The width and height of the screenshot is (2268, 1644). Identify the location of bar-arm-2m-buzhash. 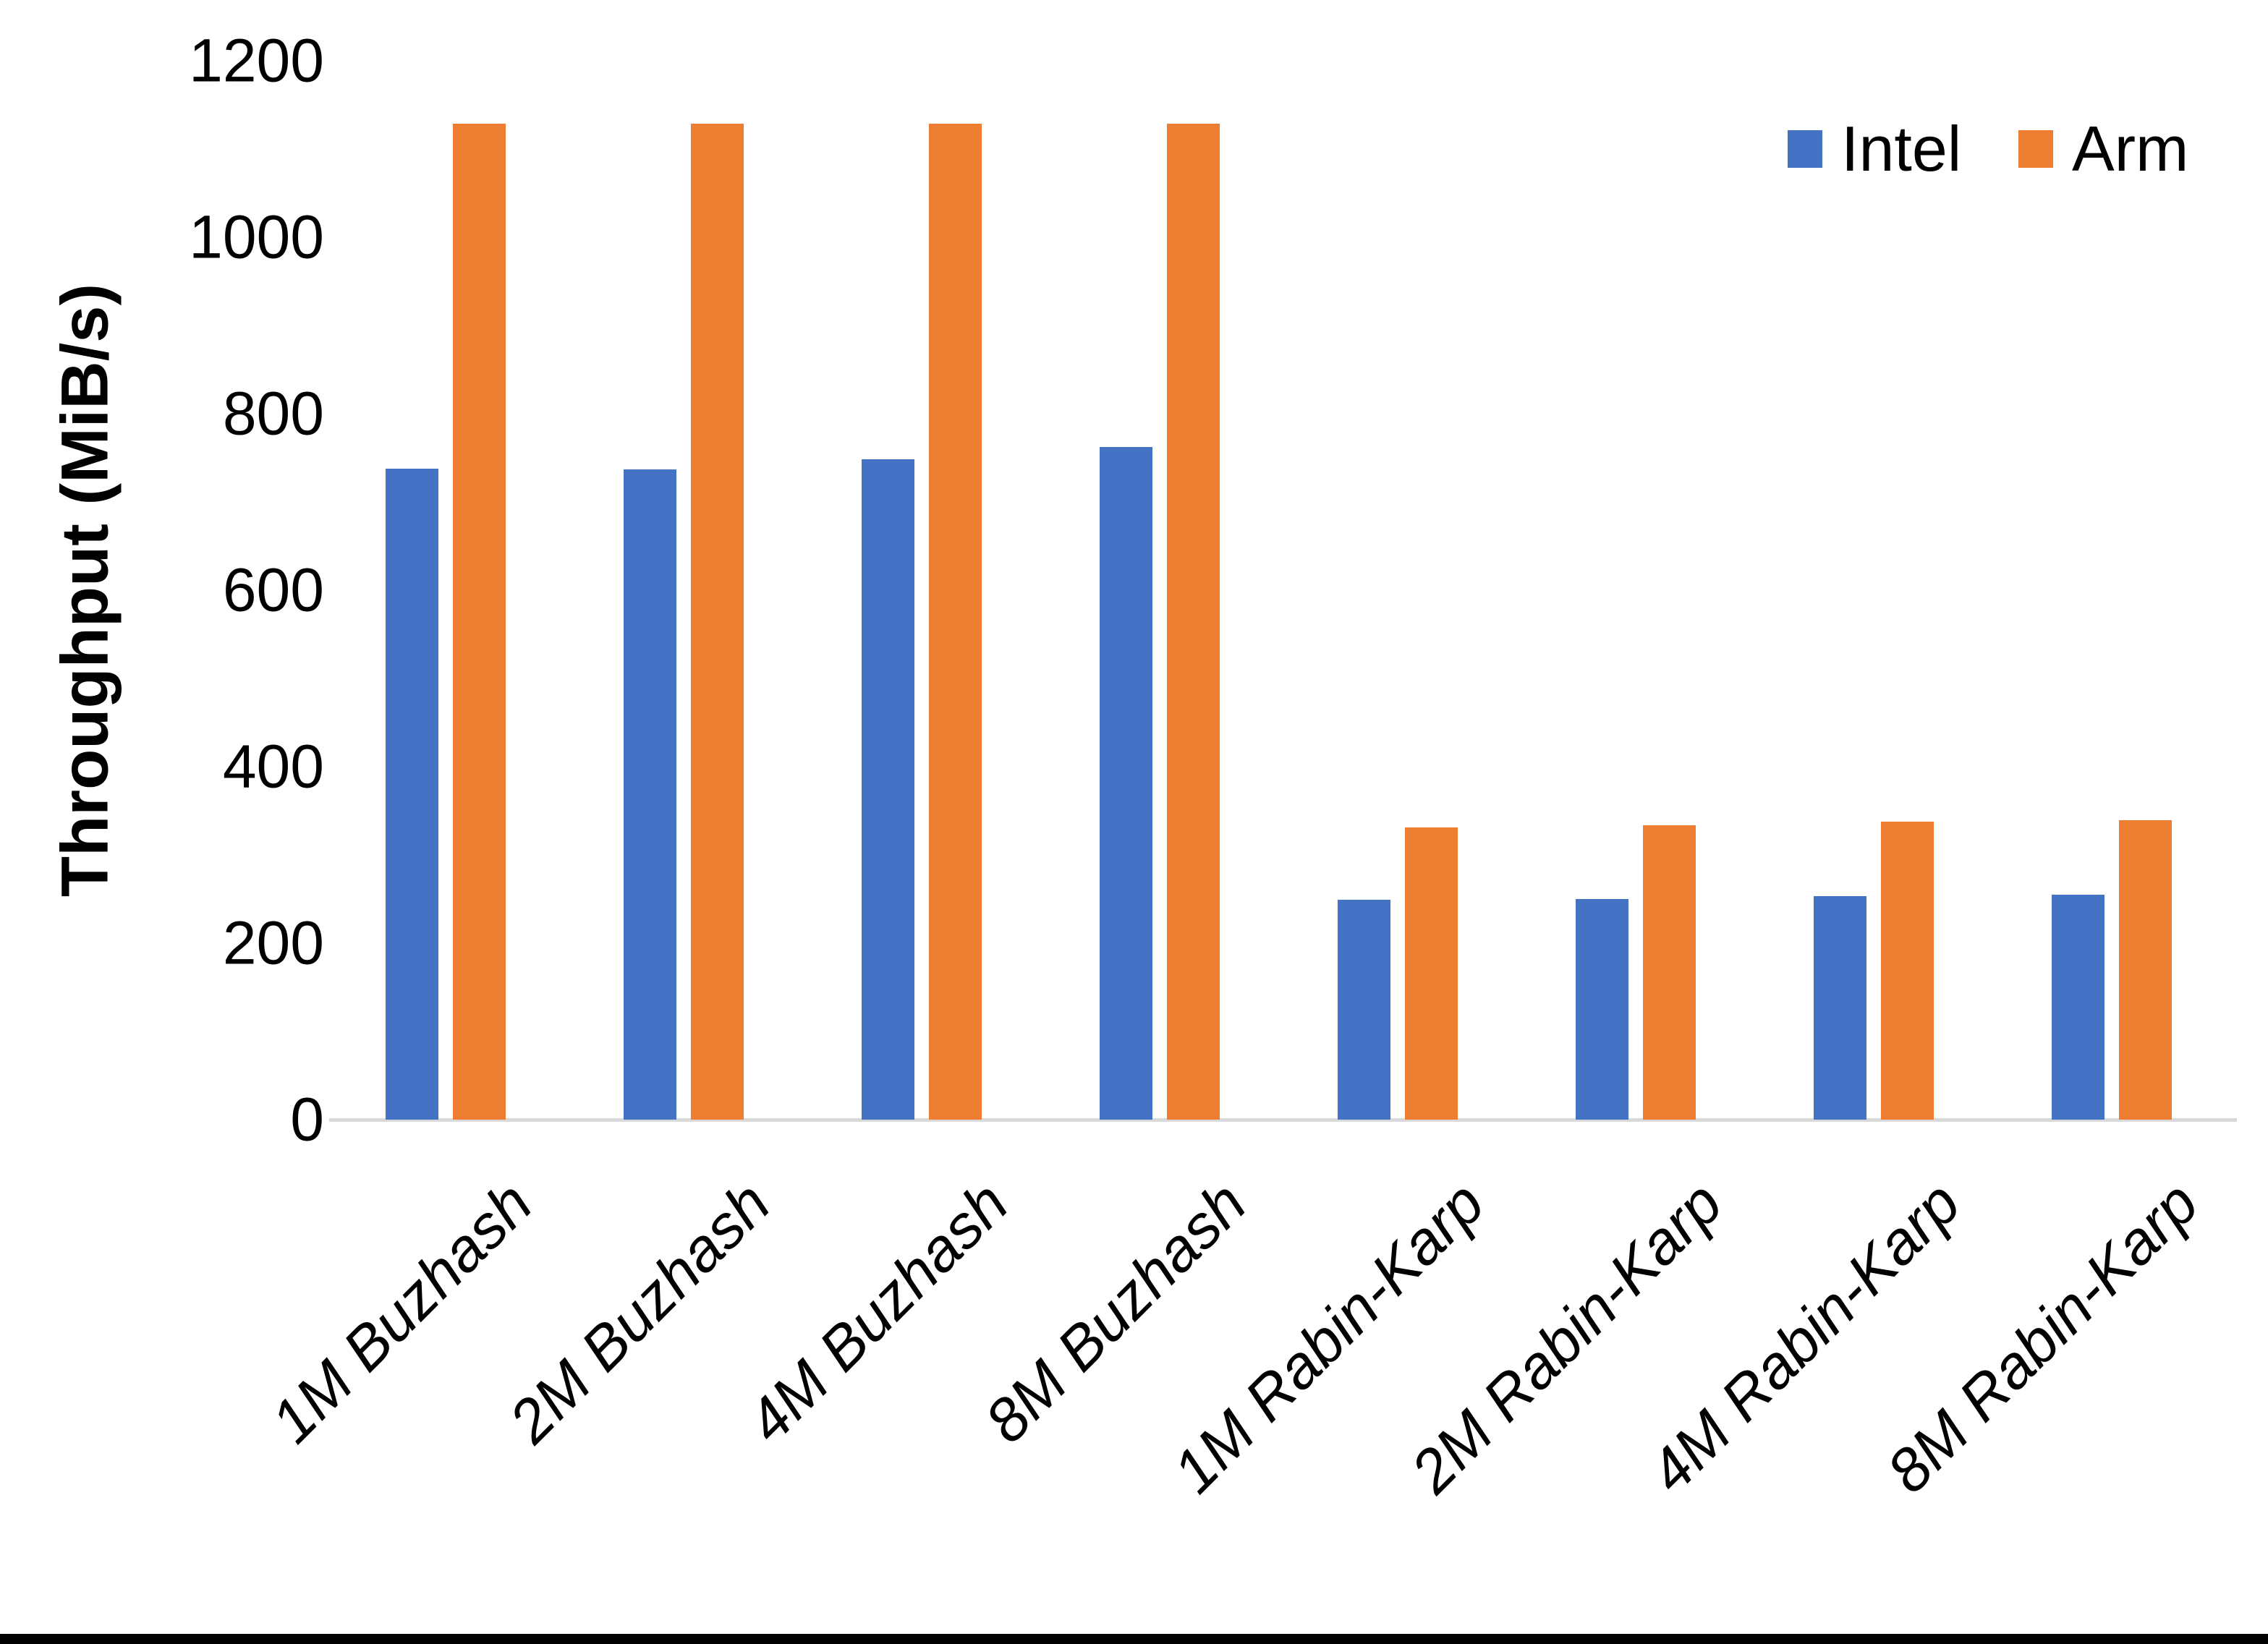
(717, 622).